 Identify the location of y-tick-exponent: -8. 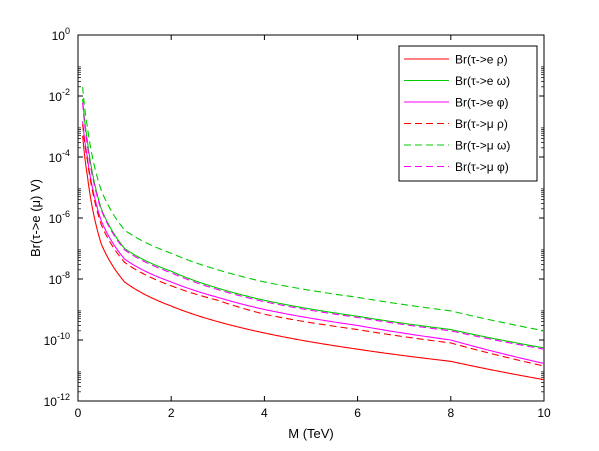
(66, 275).